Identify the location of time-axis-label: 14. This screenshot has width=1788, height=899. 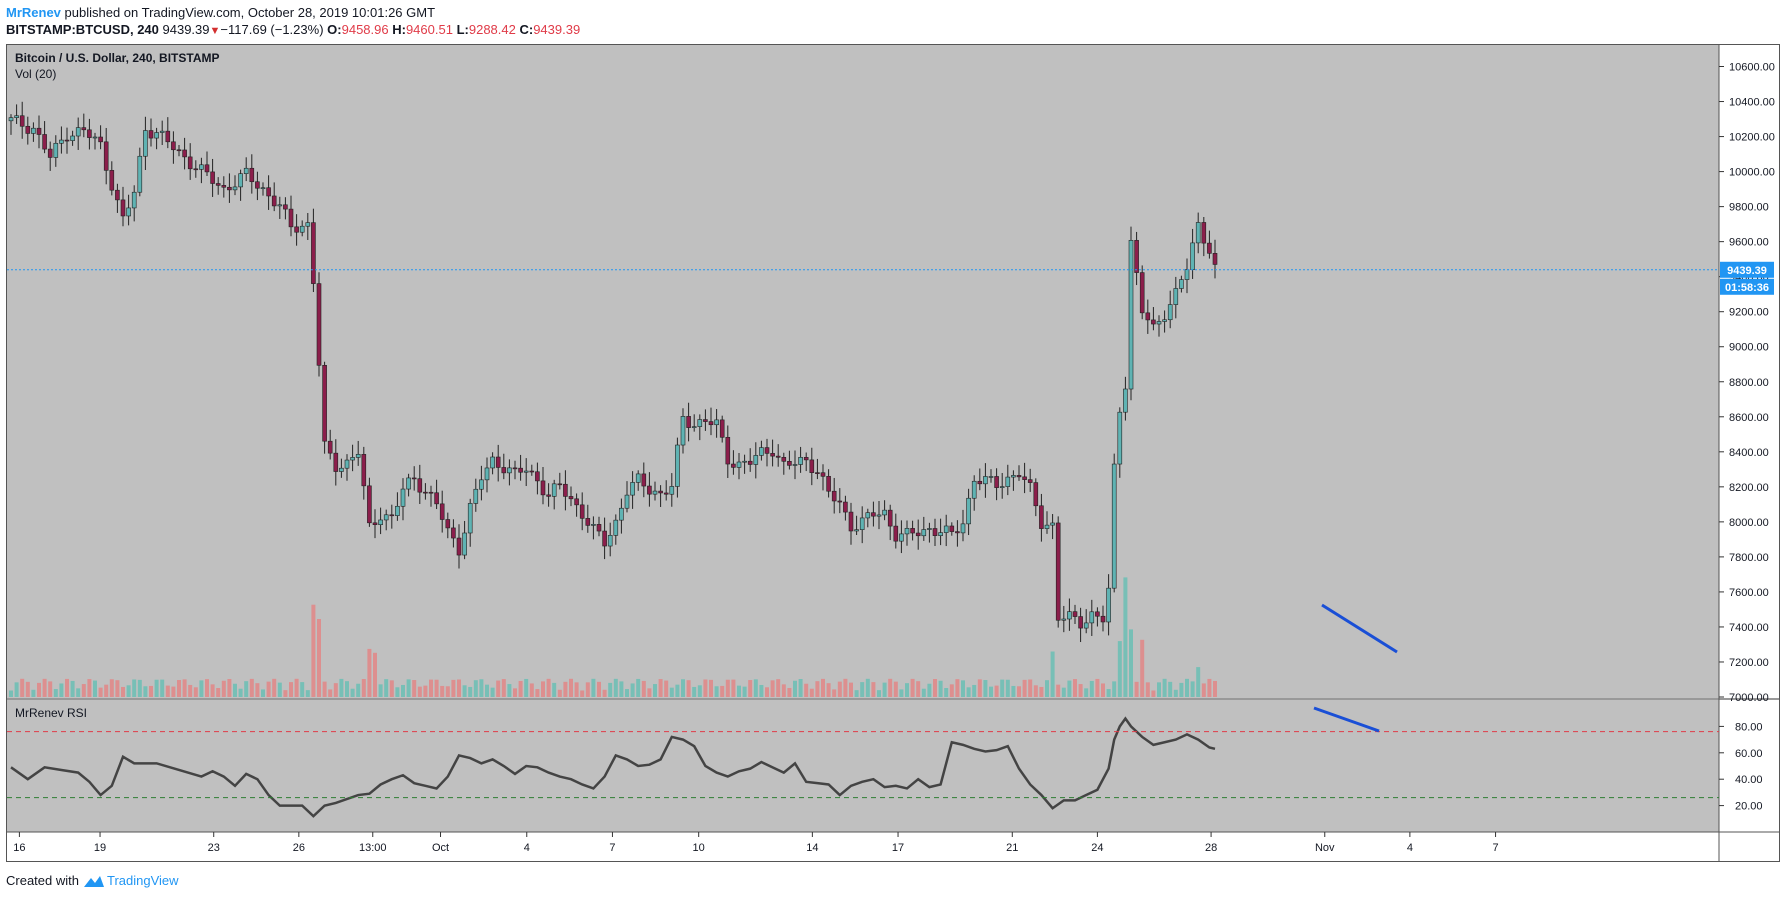
(812, 848).